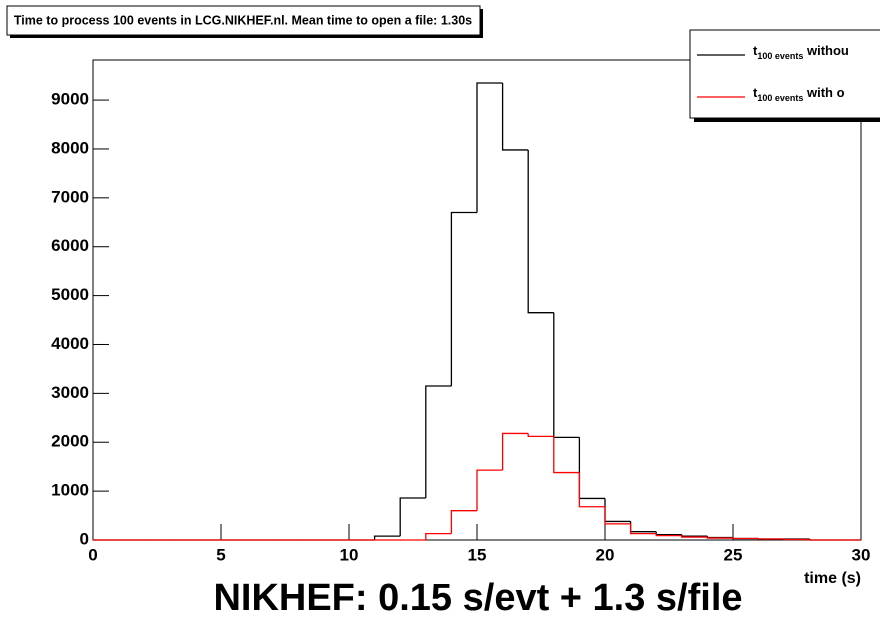 The height and width of the screenshot is (631, 880). Describe the element at coordinates (799, 94) in the screenshot. I see `legend-label: t100 events with o` at that location.